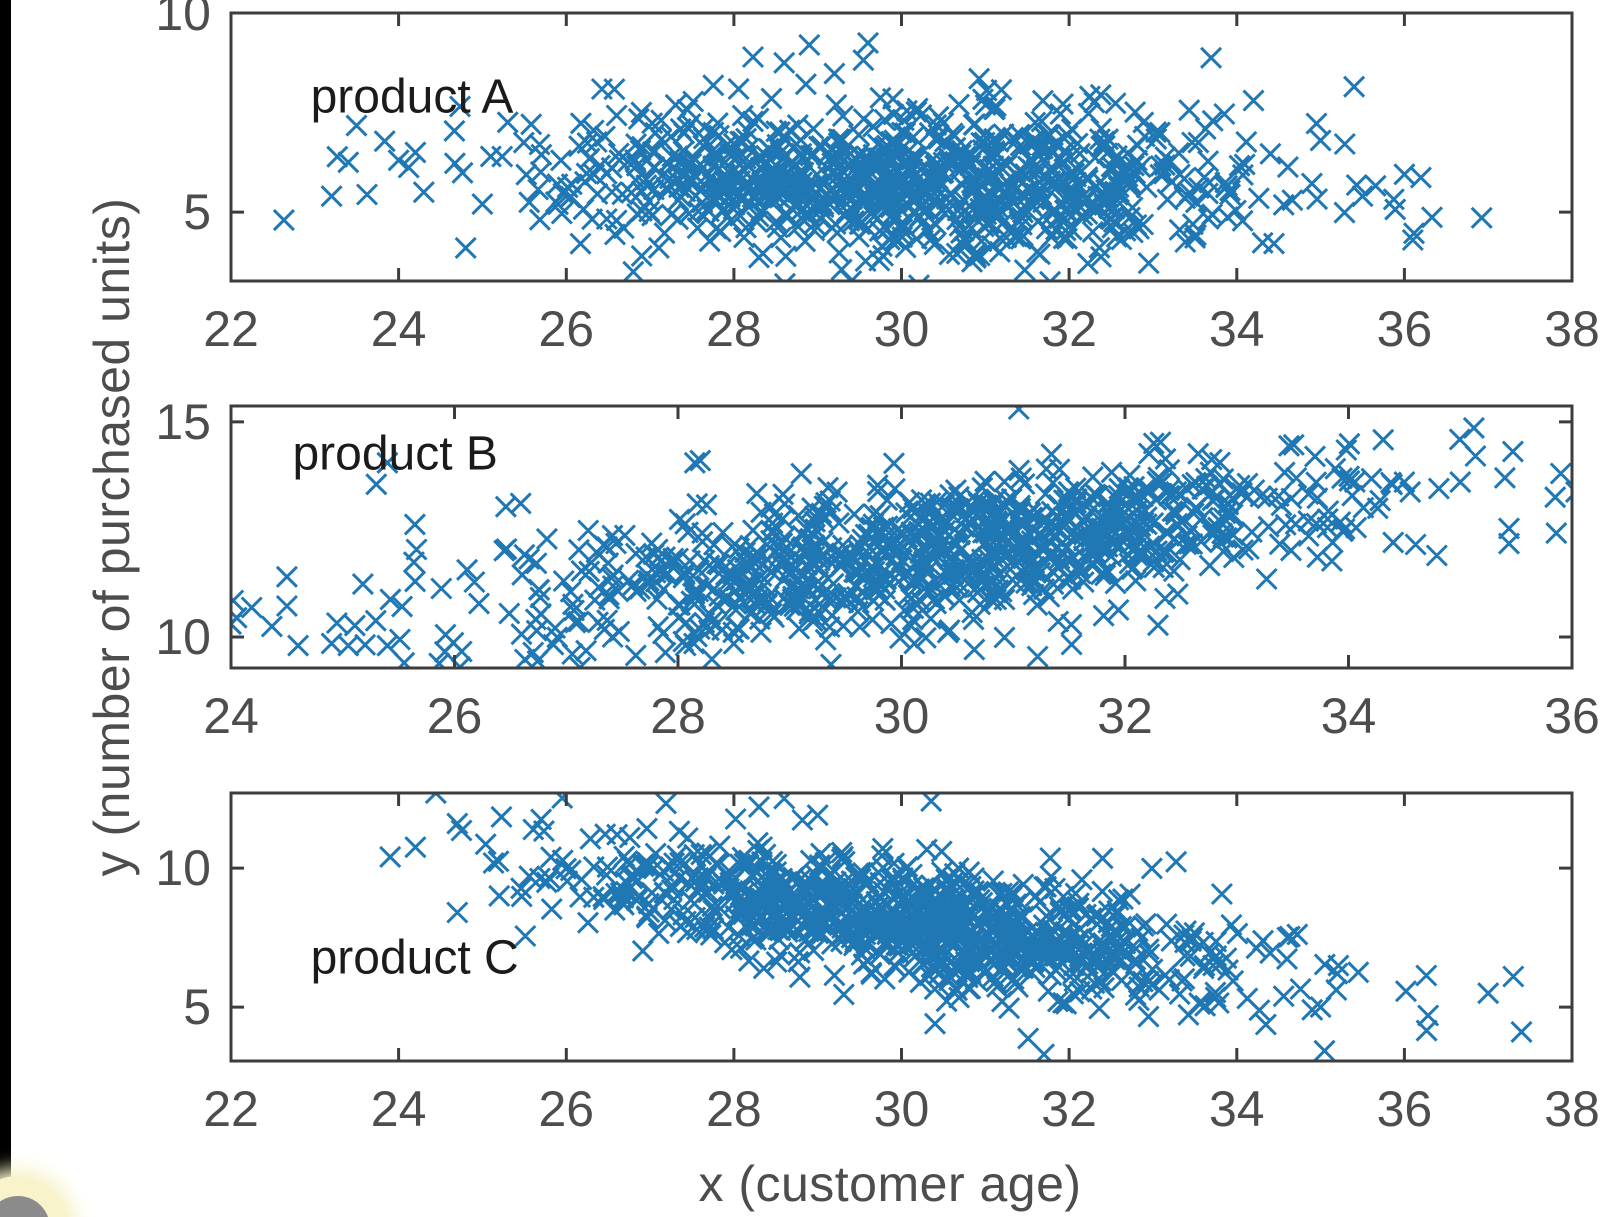  What do you see at coordinates (5, 608) in the screenshot?
I see `window-edge-bar` at bounding box center [5, 608].